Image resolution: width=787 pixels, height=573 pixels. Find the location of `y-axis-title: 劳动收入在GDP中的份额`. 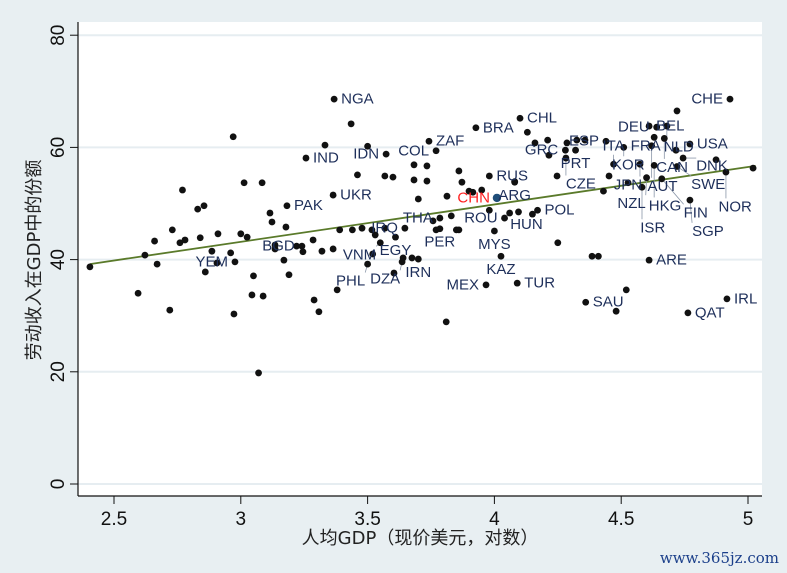

y-axis-title: 劳动收入在GDP中的份额 is located at coordinates (34, 260).